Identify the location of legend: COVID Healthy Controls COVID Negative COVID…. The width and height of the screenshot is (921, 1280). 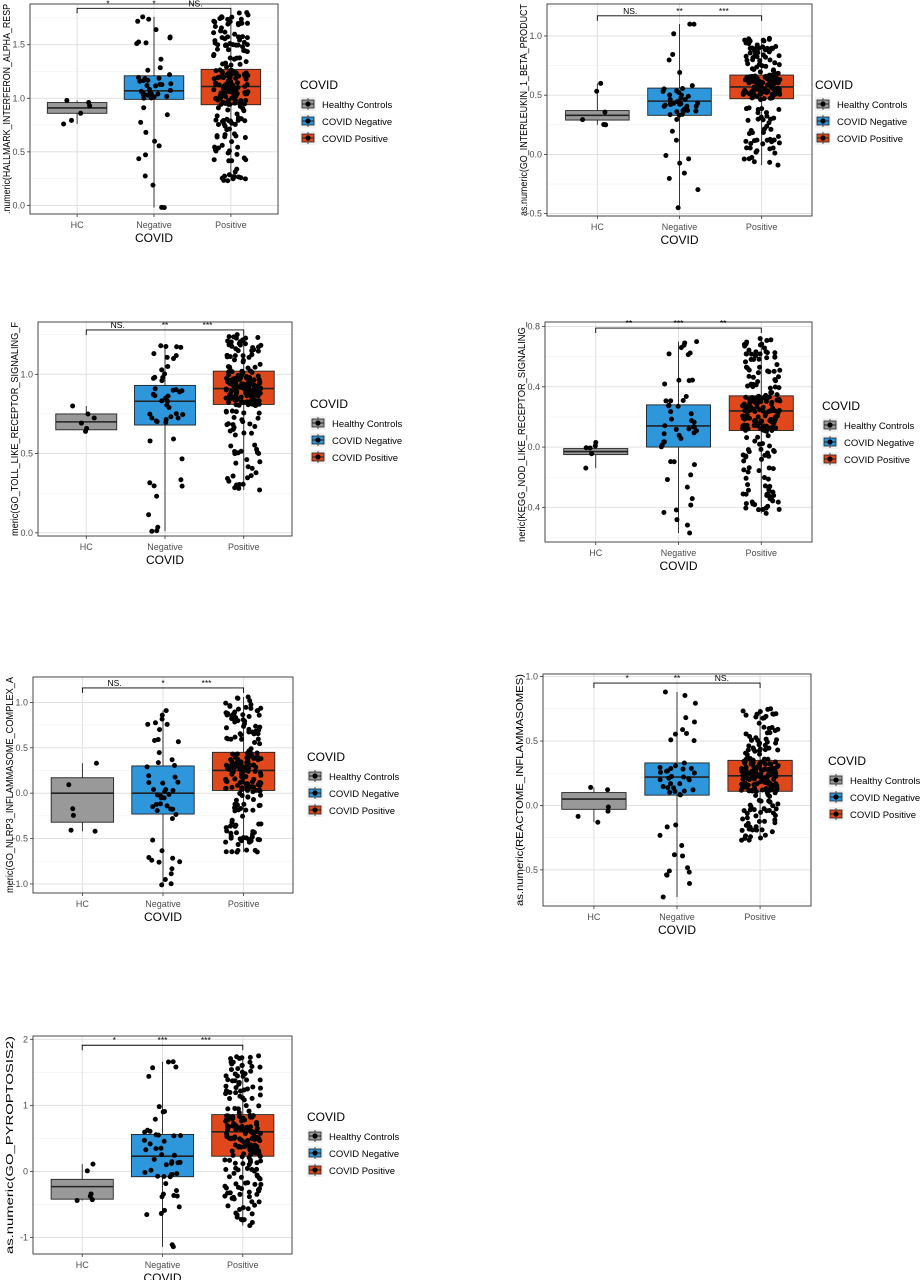
(353, 783).